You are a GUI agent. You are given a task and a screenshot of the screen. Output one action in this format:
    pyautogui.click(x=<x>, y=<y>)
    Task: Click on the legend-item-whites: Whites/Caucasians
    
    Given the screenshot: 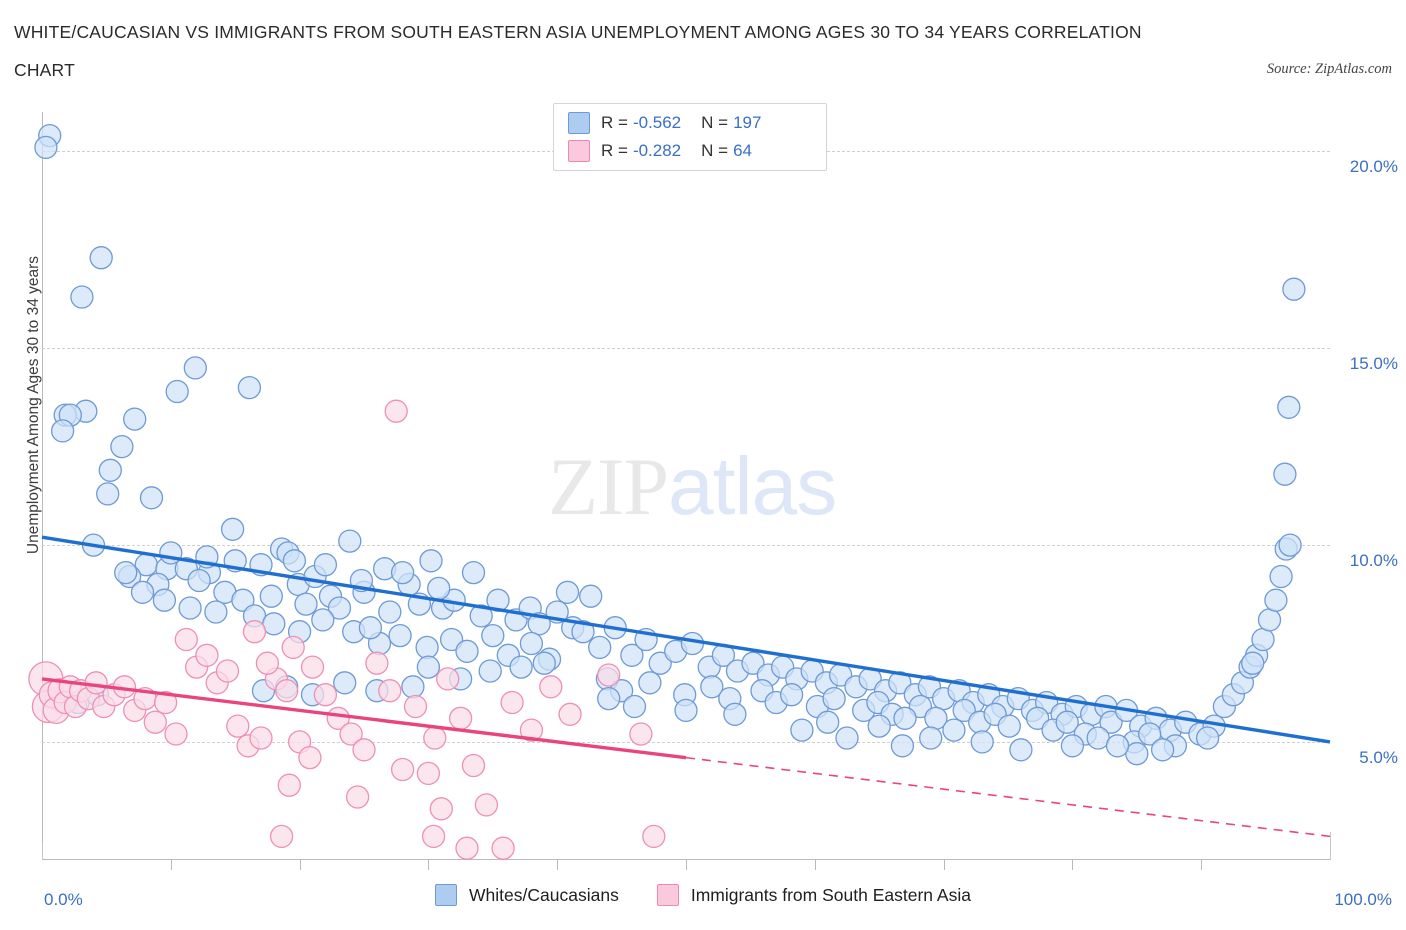 What is the action you would take?
    pyautogui.click(x=527, y=895)
    